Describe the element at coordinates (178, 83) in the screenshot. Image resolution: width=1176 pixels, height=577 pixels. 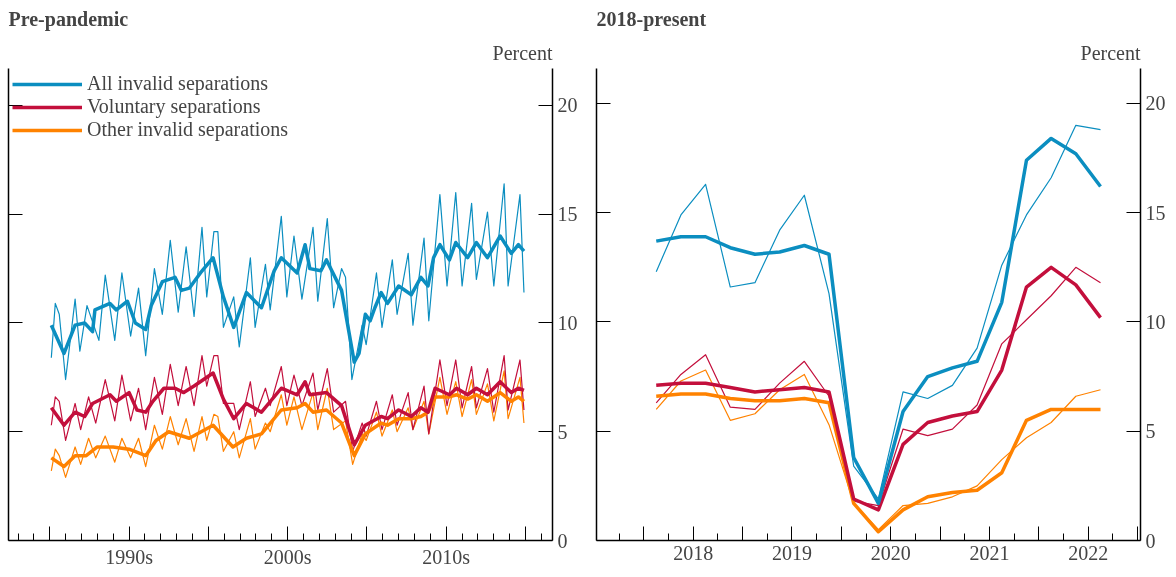
I see `legend-label: All invalid separations` at that location.